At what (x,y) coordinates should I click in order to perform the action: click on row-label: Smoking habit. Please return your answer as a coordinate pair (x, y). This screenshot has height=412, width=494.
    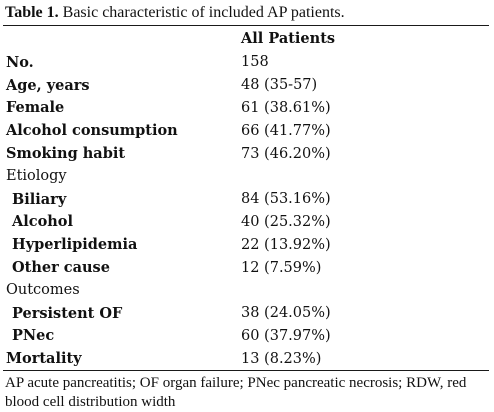
    Looking at the image, I should click on (66, 154).